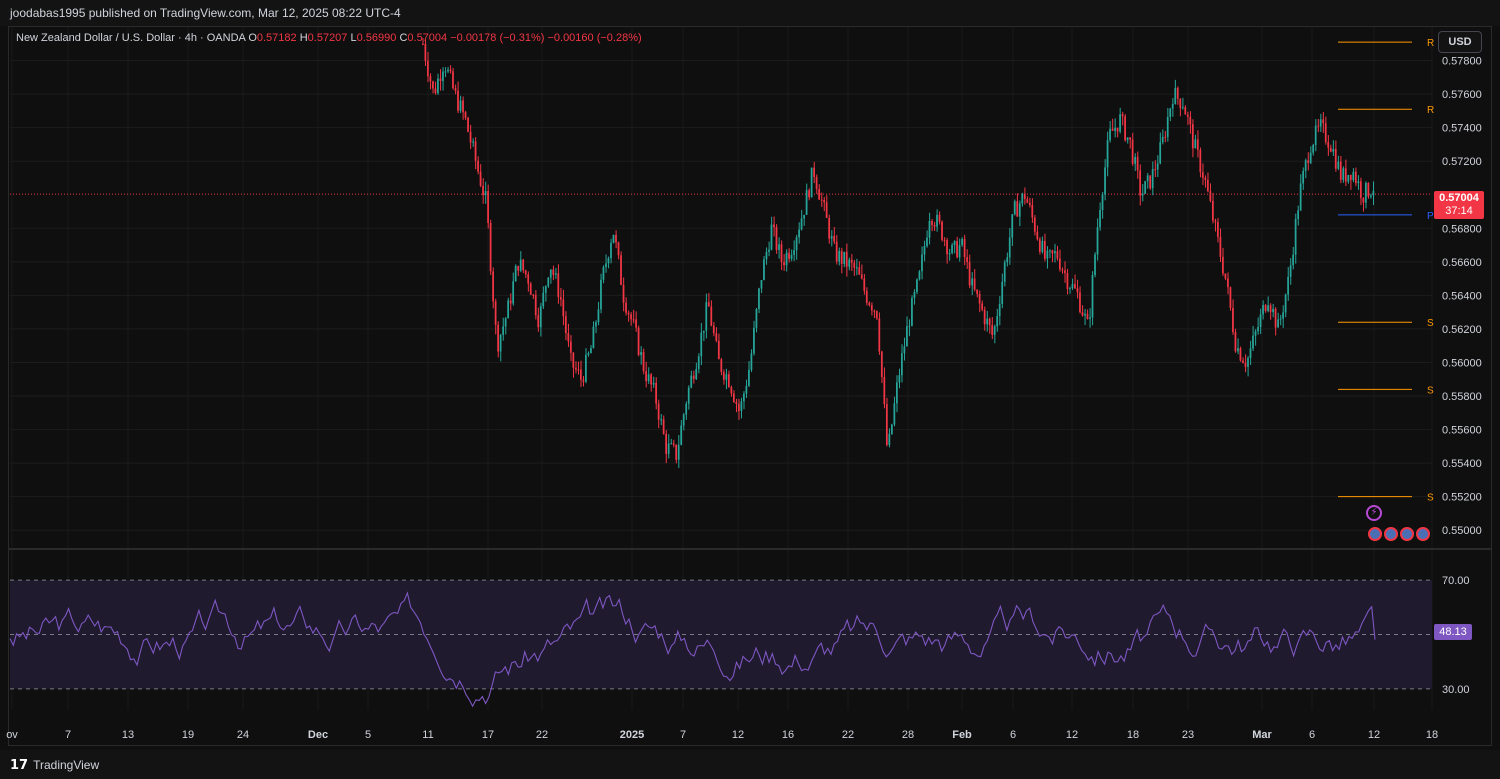 Image resolution: width=1500 pixels, height=779 pixels. What do you see at coordinates (427, 735) in the screenshot?
I see `time-tick-label: 11` at bounding box center [427, 735].